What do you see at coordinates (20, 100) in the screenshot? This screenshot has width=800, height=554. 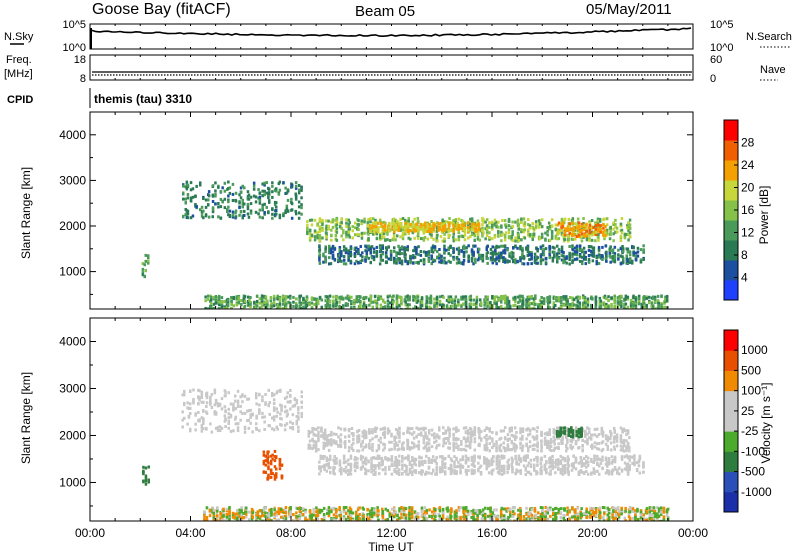 I see `cpid-label: CPID` at bounding box center [20, 100].